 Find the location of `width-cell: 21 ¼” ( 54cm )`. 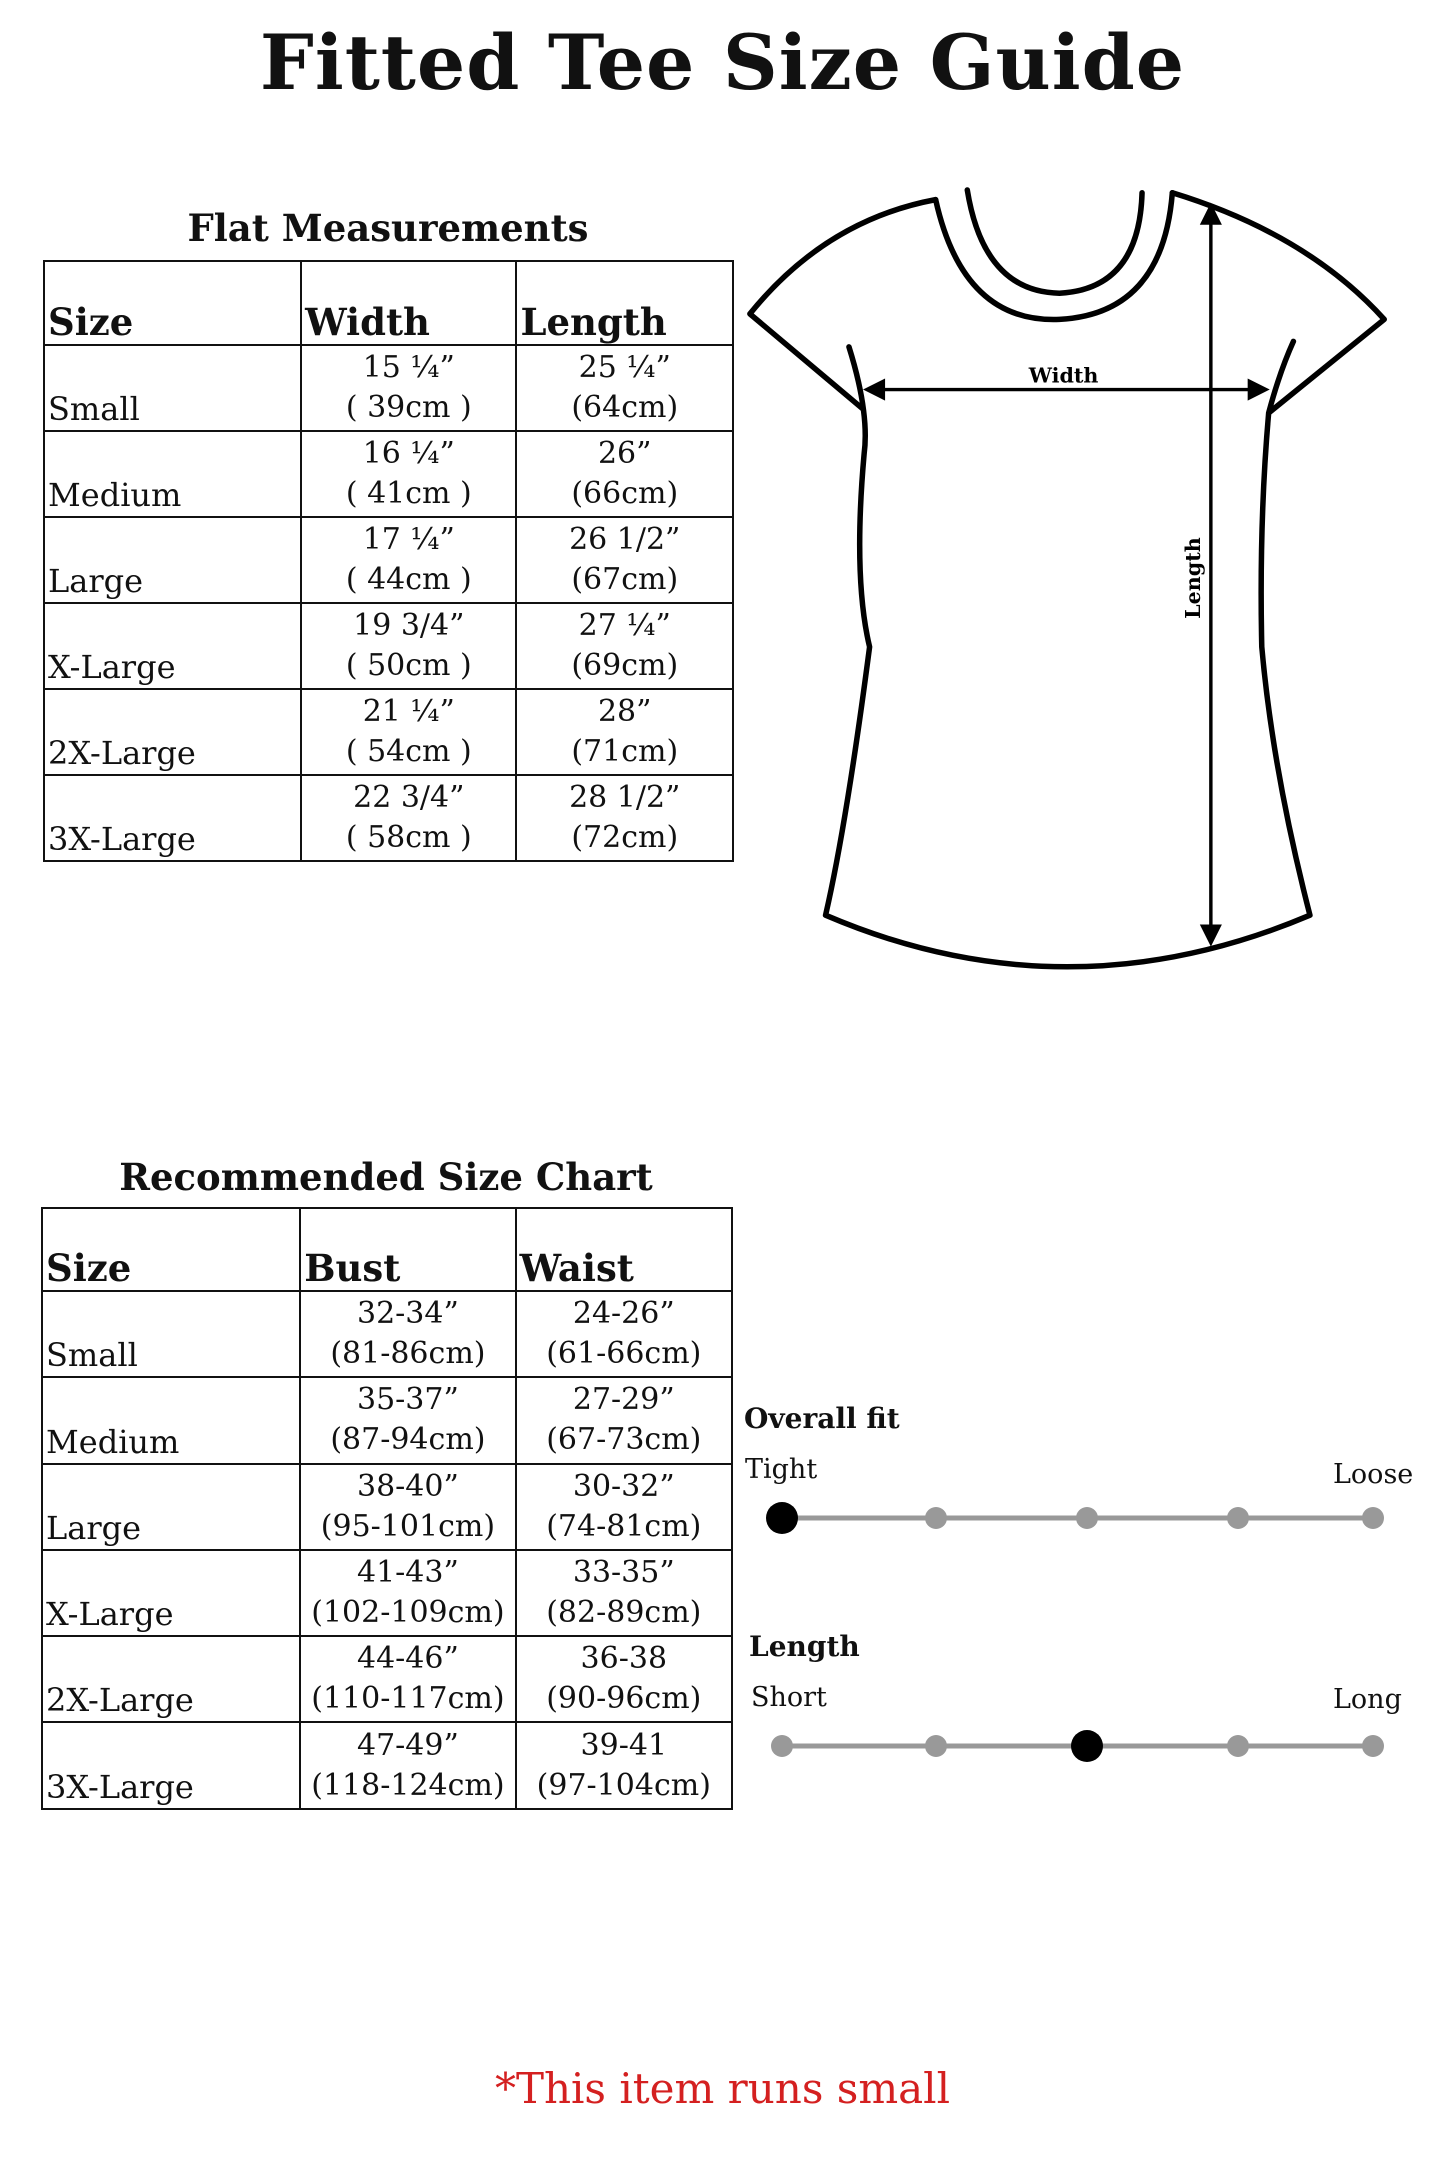

width-cell: 21 ¼” ( 54cm ) is located at coordinates (409, 732).